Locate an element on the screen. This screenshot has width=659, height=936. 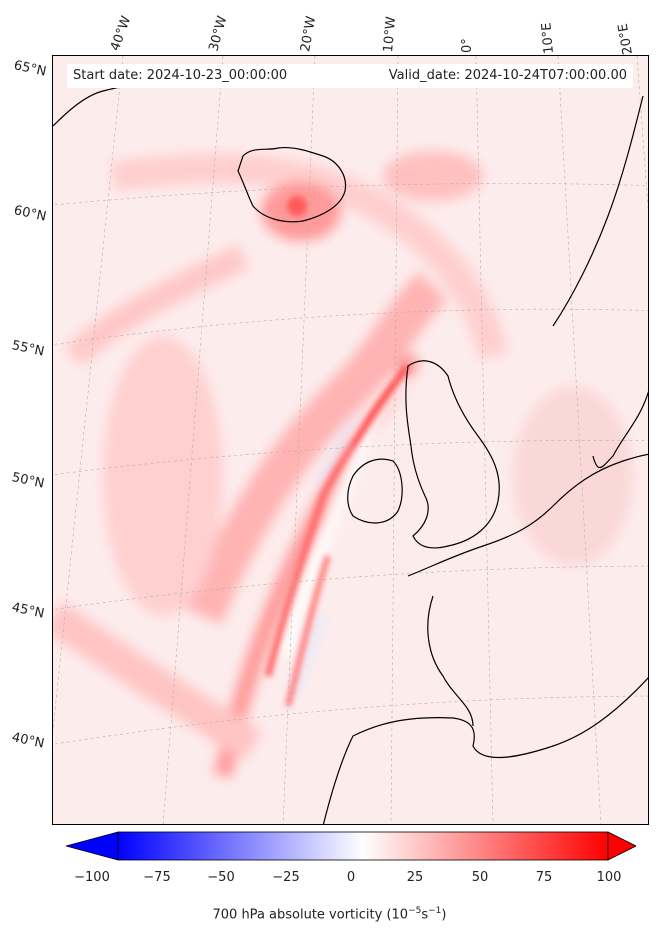
lat-label-60n: 60°N is located at coordinates (30, 214).